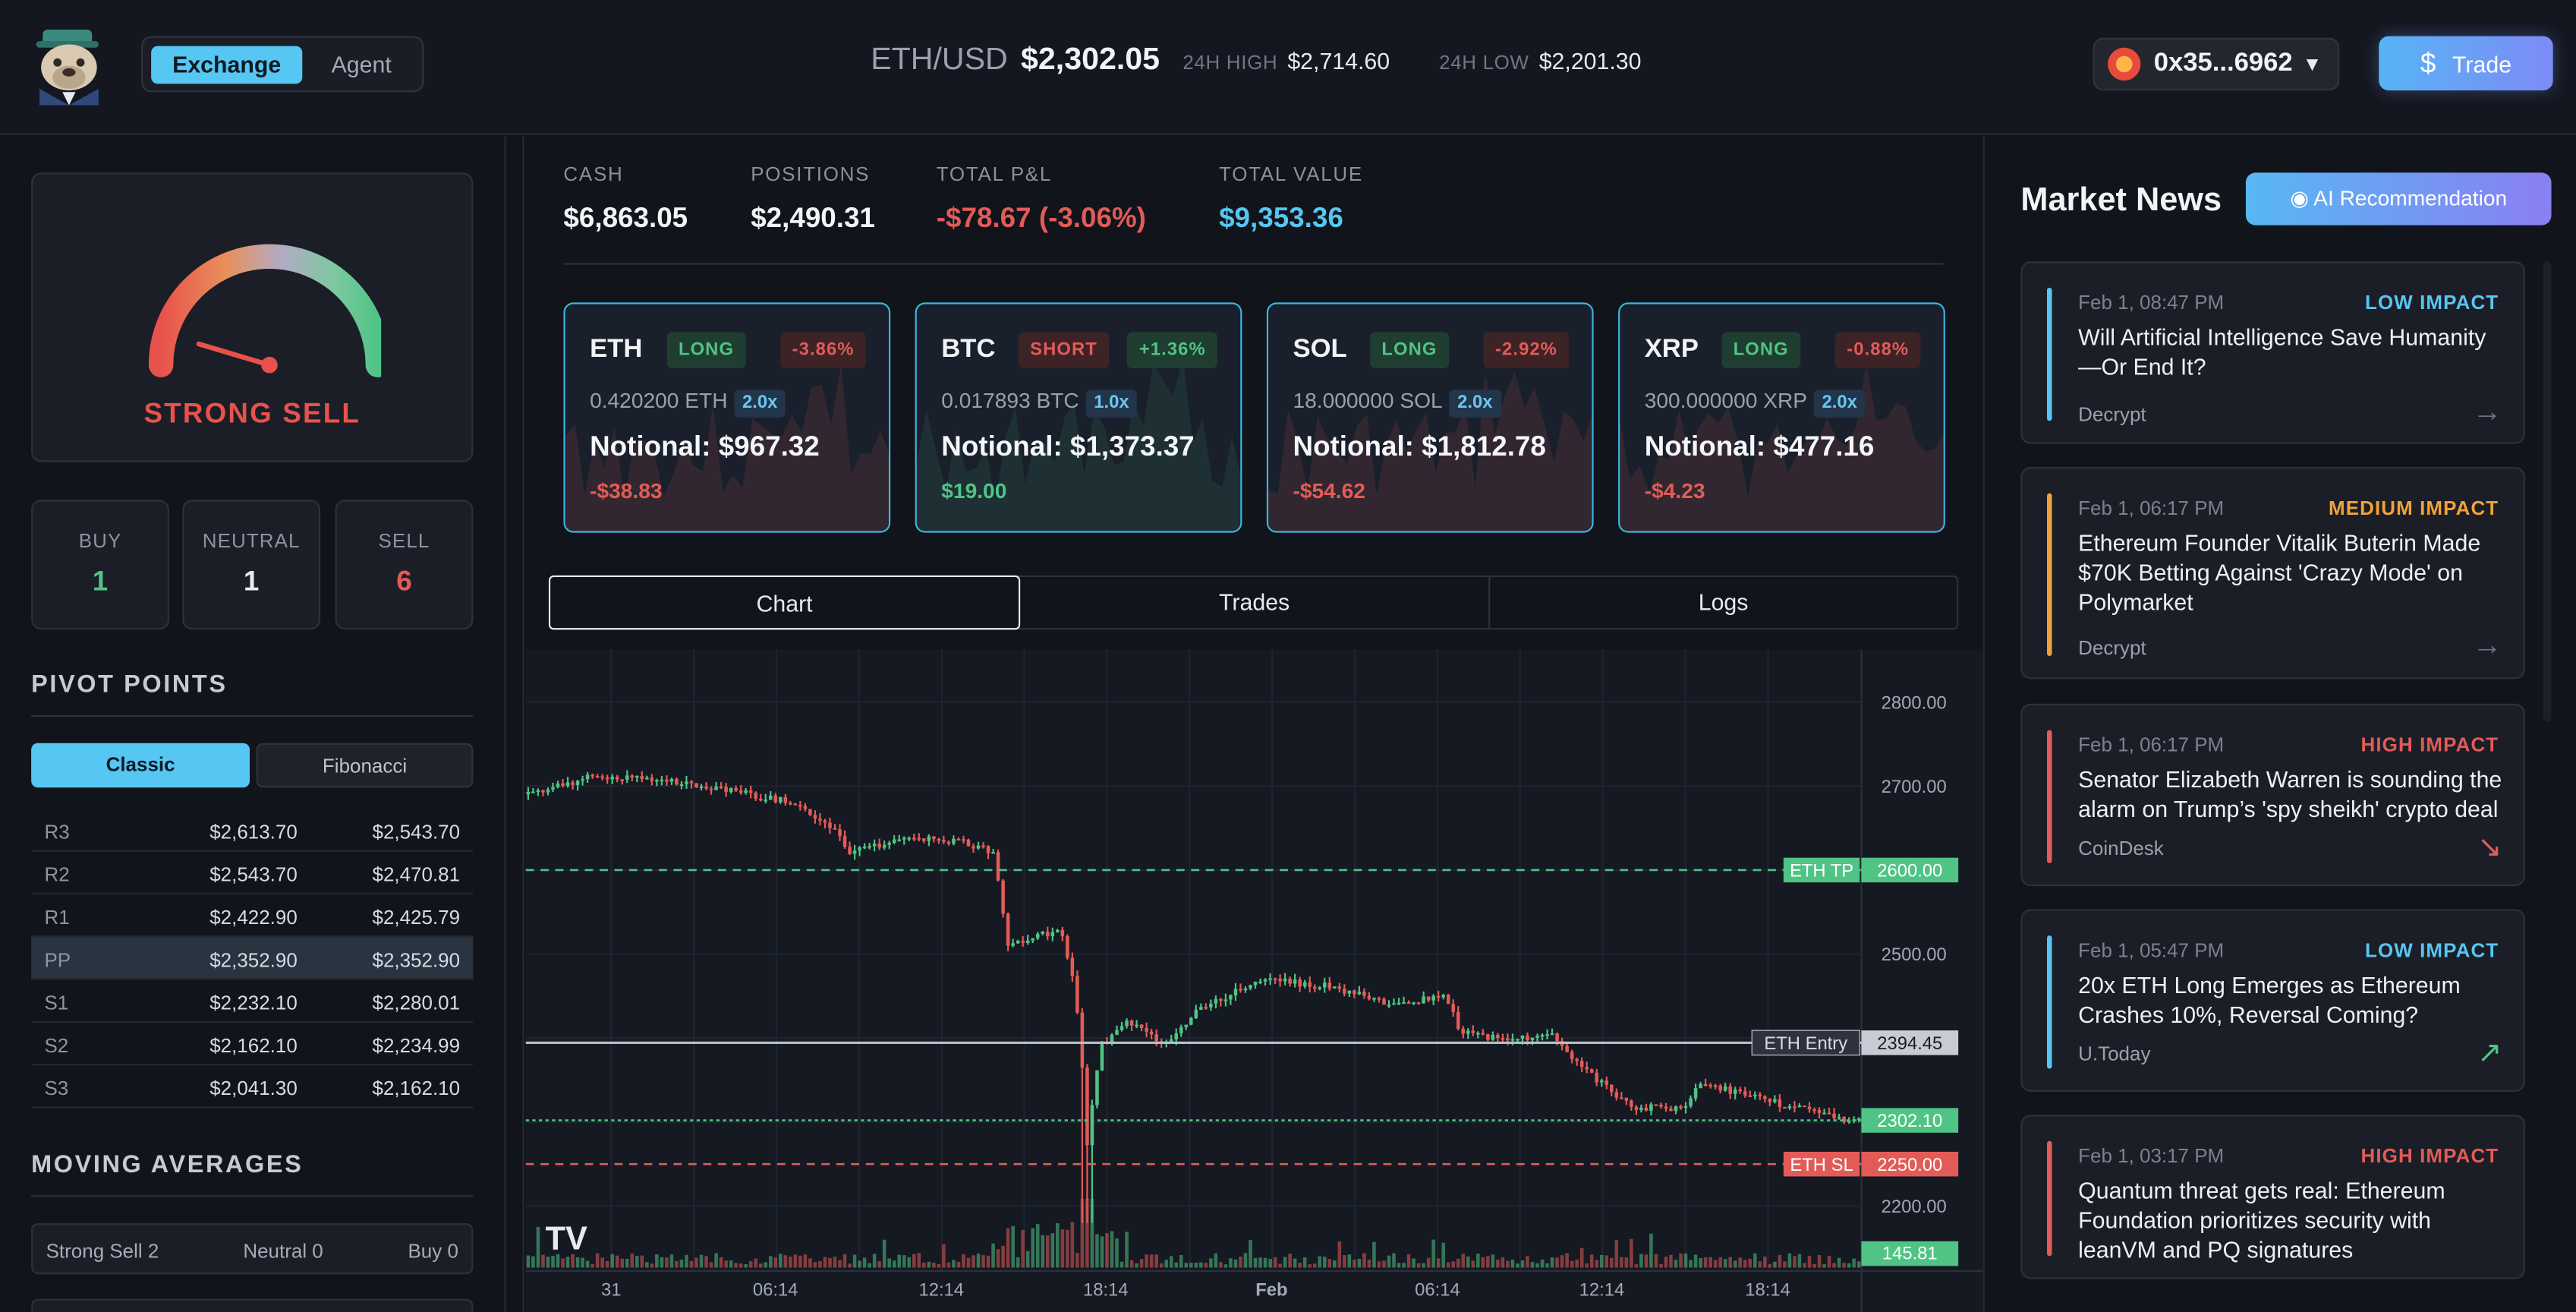 Image resolution: width=2576 pixels, height=1312 pixels. Describe the element at coordinates (416, 918) in the screenshot. I see `fibonacci-value: $2,425.79` at that location.